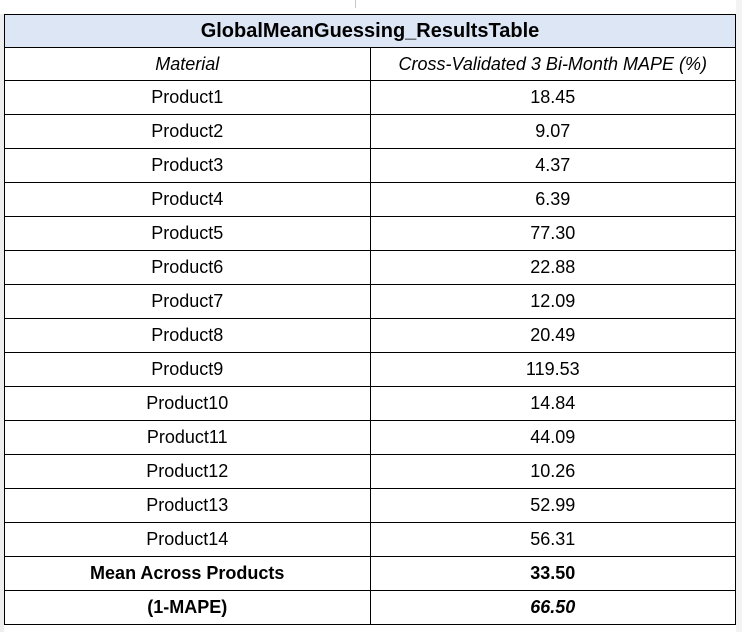 Image resolution: width=742 pixels, height=632 pixels. Describe the element at coordinates (552, 607) in the screenshot. I see `accuracy-value-cell: 66.50` at that location.